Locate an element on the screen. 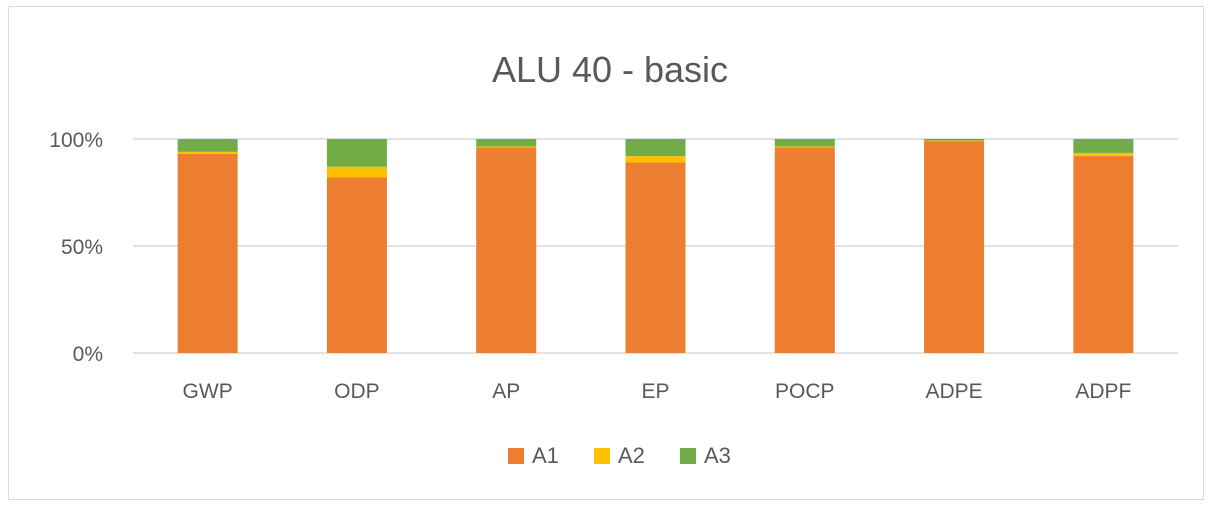 The width and height of the screenshot is (1212, 506). x-tick-label: AP is located at coordinates (506, 391).